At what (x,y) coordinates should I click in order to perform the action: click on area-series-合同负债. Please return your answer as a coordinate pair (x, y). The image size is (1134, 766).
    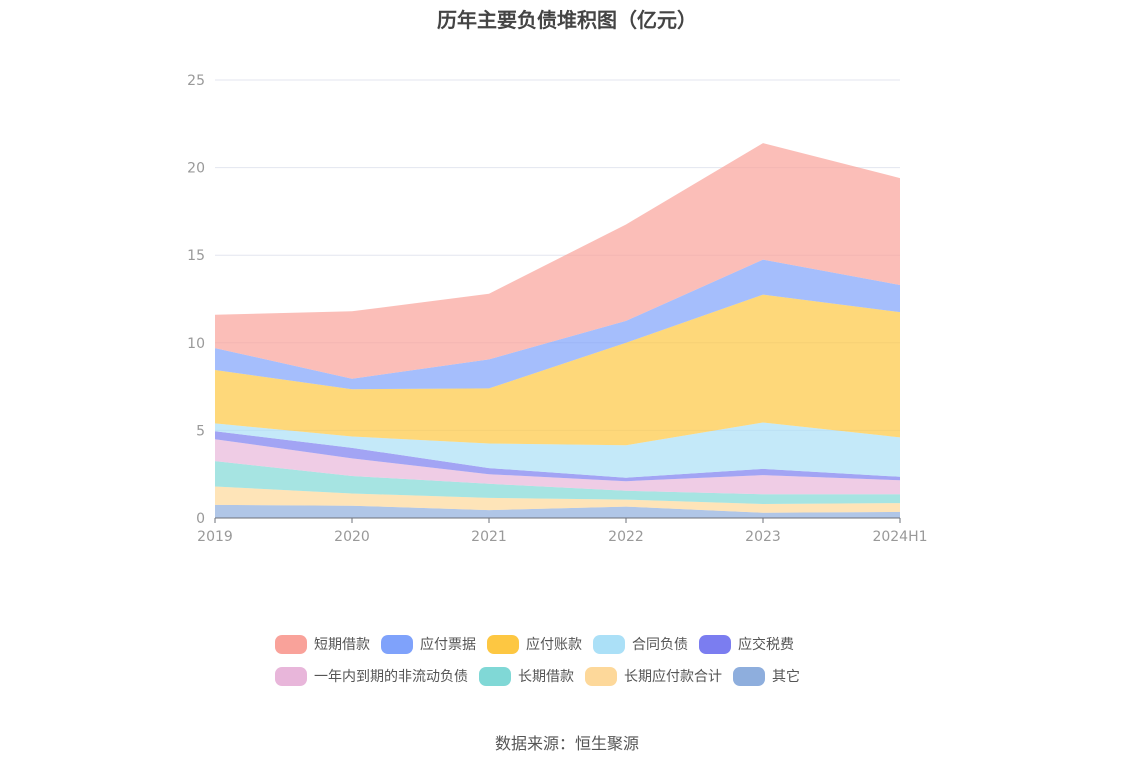
    Looking at the image, I should click on (557, 450).